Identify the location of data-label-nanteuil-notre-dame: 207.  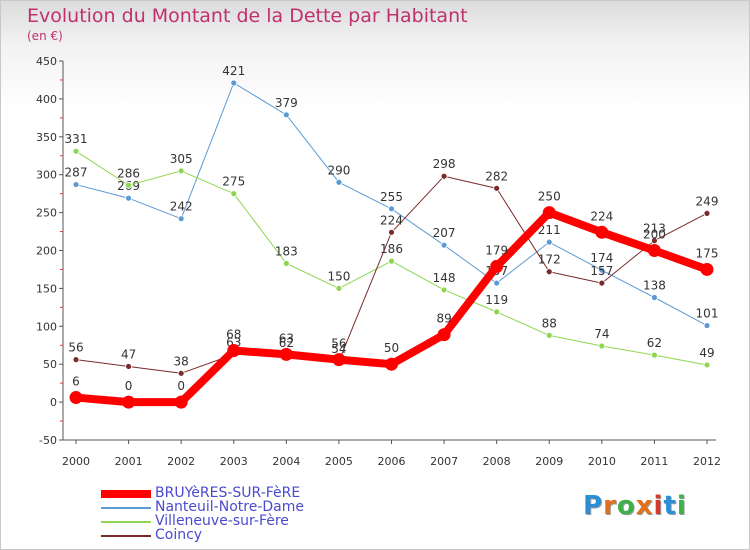
(444, 233).